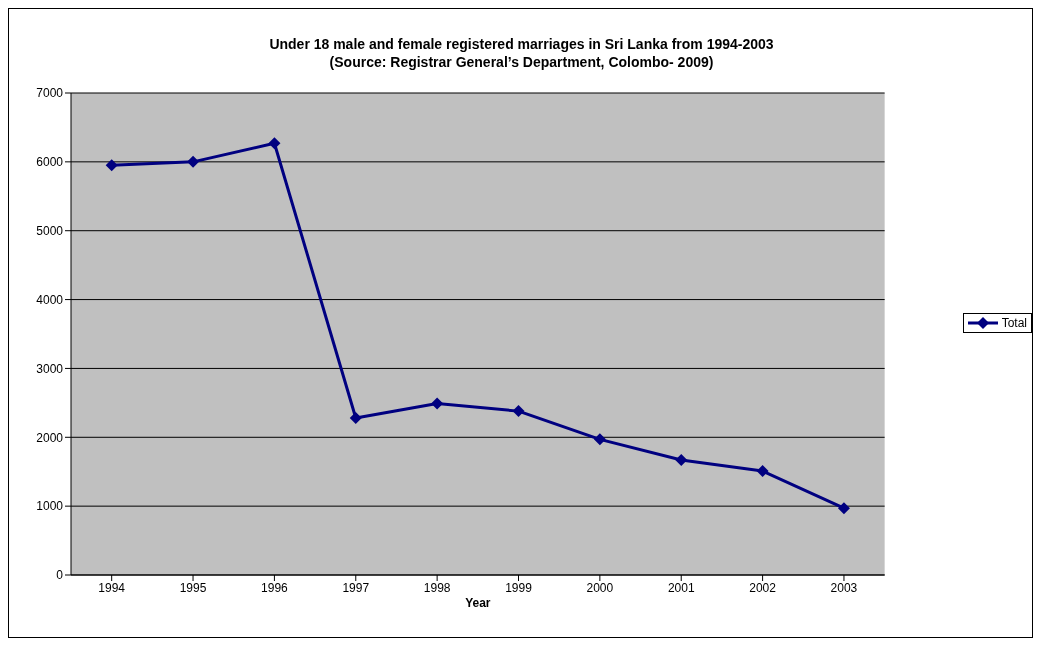 The image size is (1037, 645). I want to click on x-axis-title: Year, so click(478, 603).